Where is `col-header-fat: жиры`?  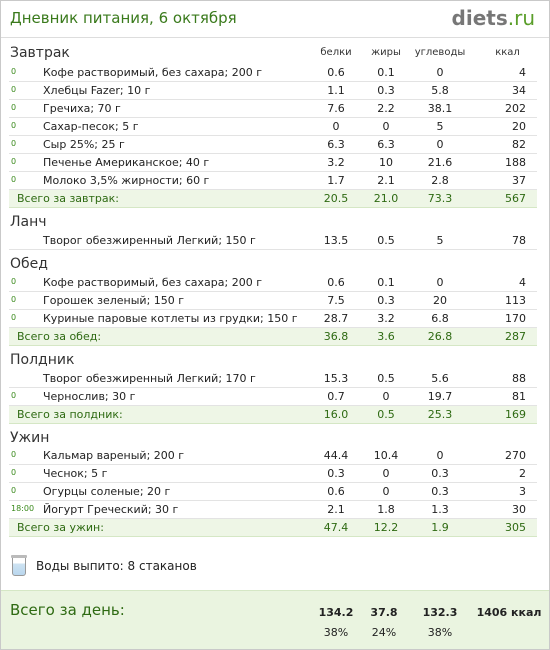
col-header-fat: жиры is located at coordinates (386, 52).